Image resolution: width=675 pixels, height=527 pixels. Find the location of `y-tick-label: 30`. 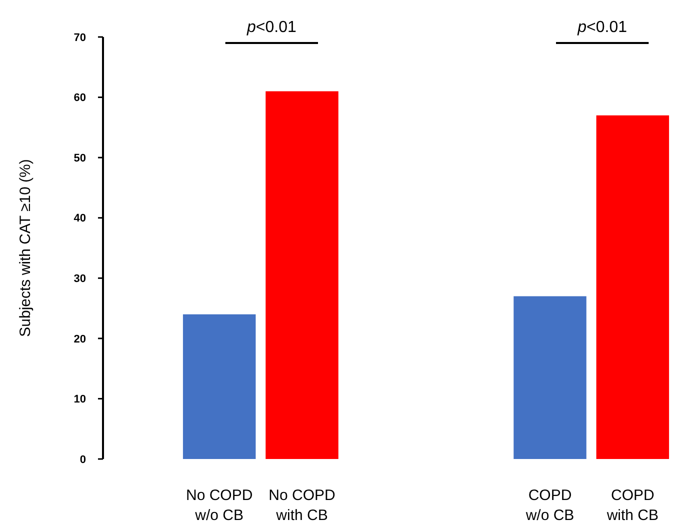

y-tick-label: 30 is located at coordinates (80, 278).